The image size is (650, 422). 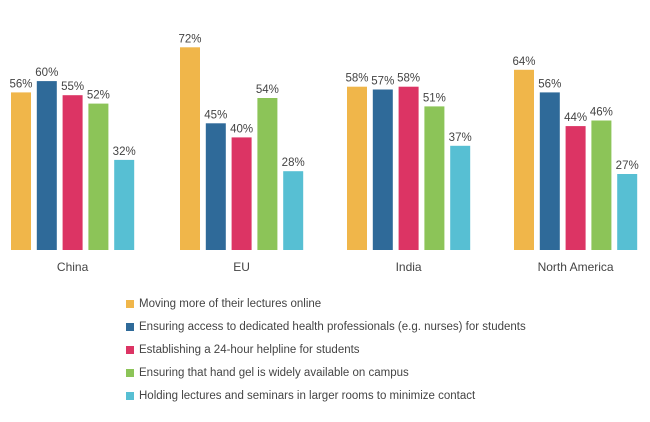 I want to click on legend-label: Moving more of their lectures online, so click(x=230, y=303).